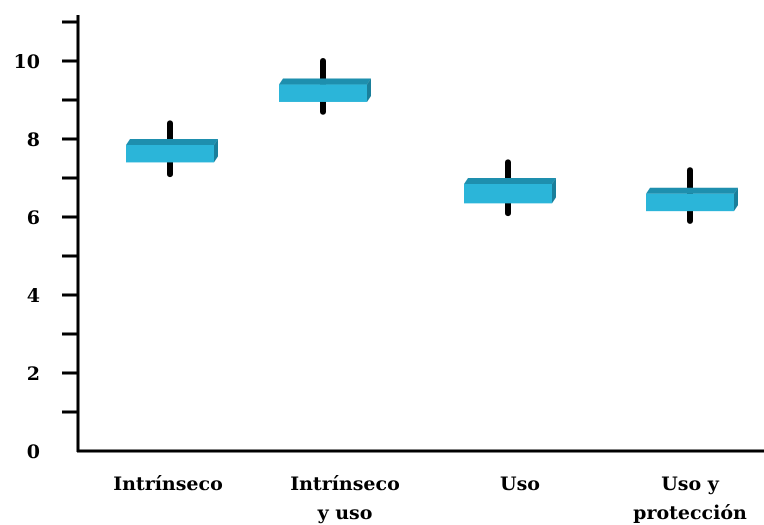 The height and width of the screenshot is (525, 764). What do you see at coordinates (690, 484) in the screenshot?
I see `x-category-label-line: Uso y` at bounding box center [690, 484].